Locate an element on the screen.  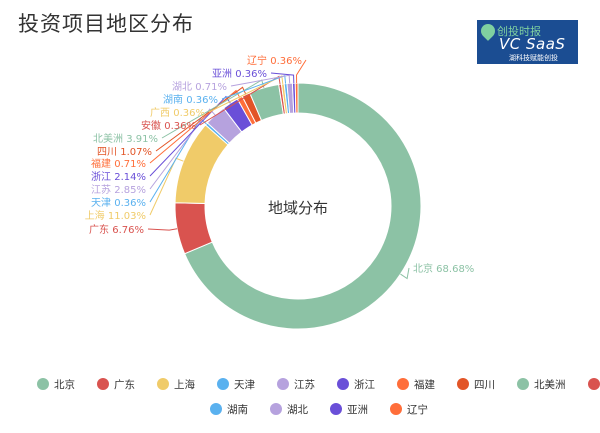
slice-label-湖南: 湖南 0.36% is located at coordinates (190, 99).